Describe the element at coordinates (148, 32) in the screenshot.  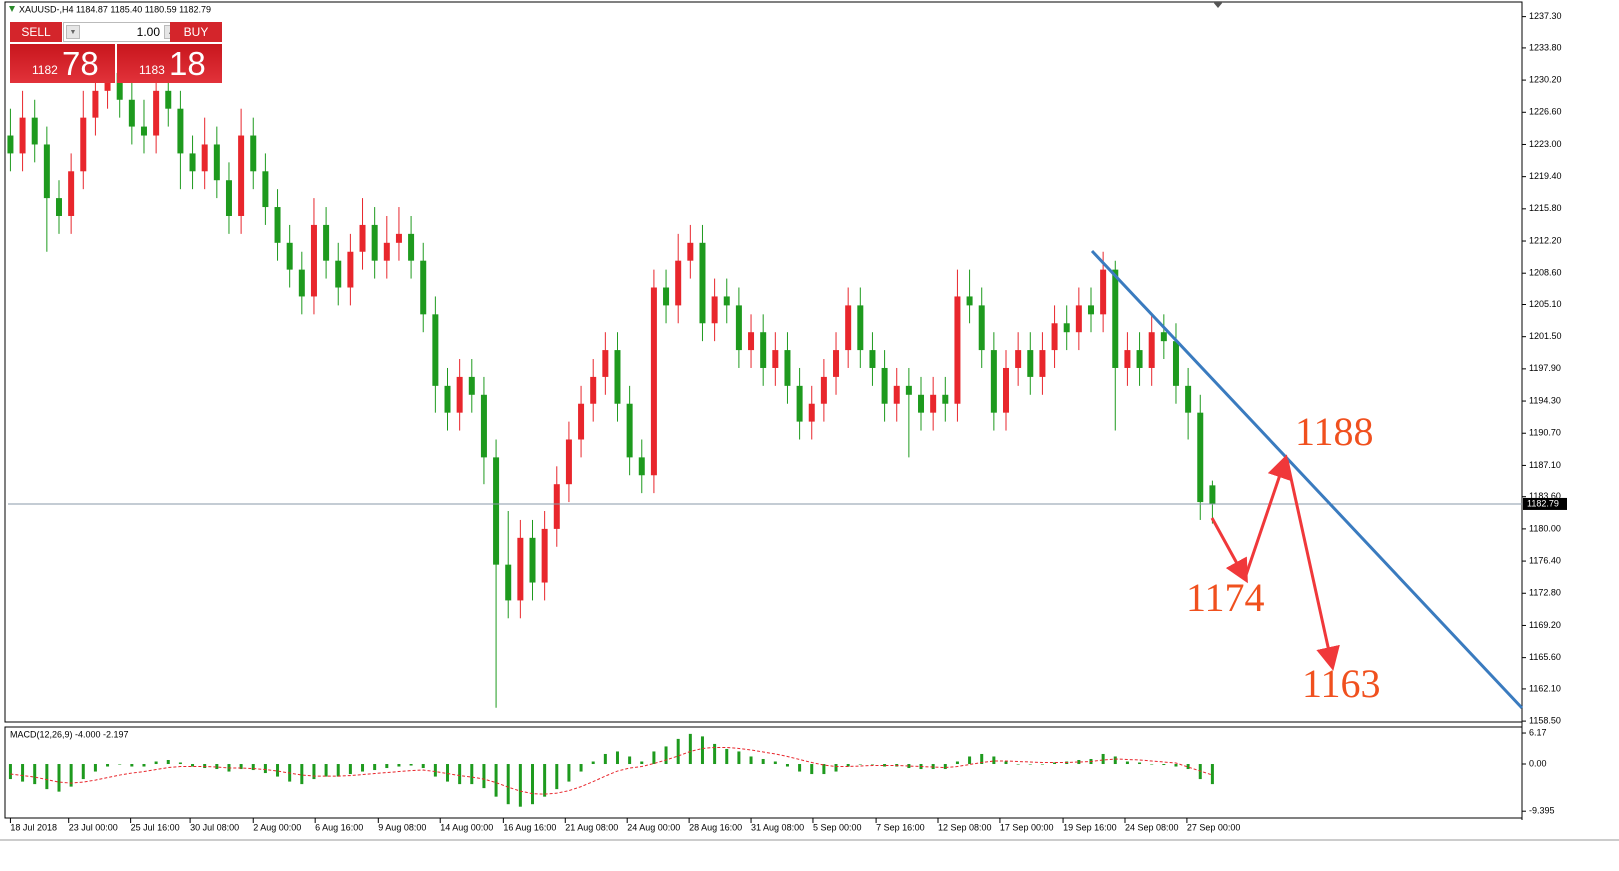
I see `lot-value: 1.00` at that location.